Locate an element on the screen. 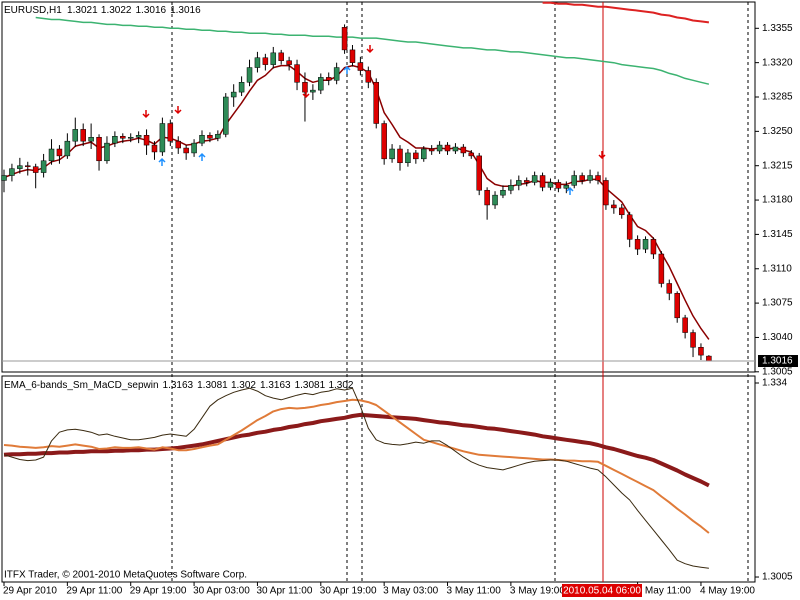 The width and height of the screenshot is (800, 600). indicator-title: EMA_6-bands_Sm_MaCD_sepwin is located at coordinates (81, 385).